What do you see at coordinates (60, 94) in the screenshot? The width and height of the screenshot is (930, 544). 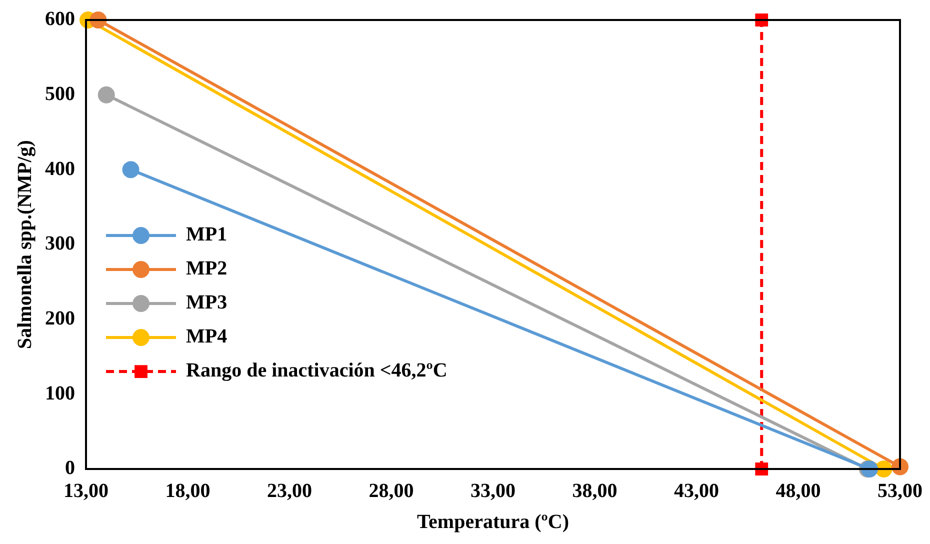 I see `y-tick-label: 500` at bounding box center [60, 94].